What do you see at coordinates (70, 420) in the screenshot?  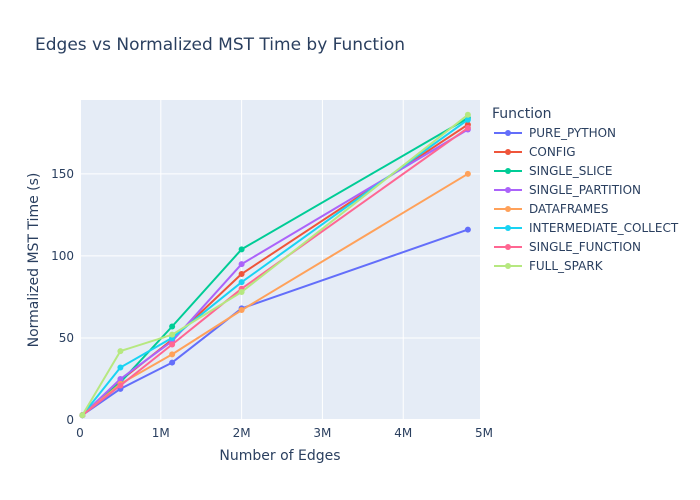 I see `y-tick-label: 0` at bounding box center [70, 420].